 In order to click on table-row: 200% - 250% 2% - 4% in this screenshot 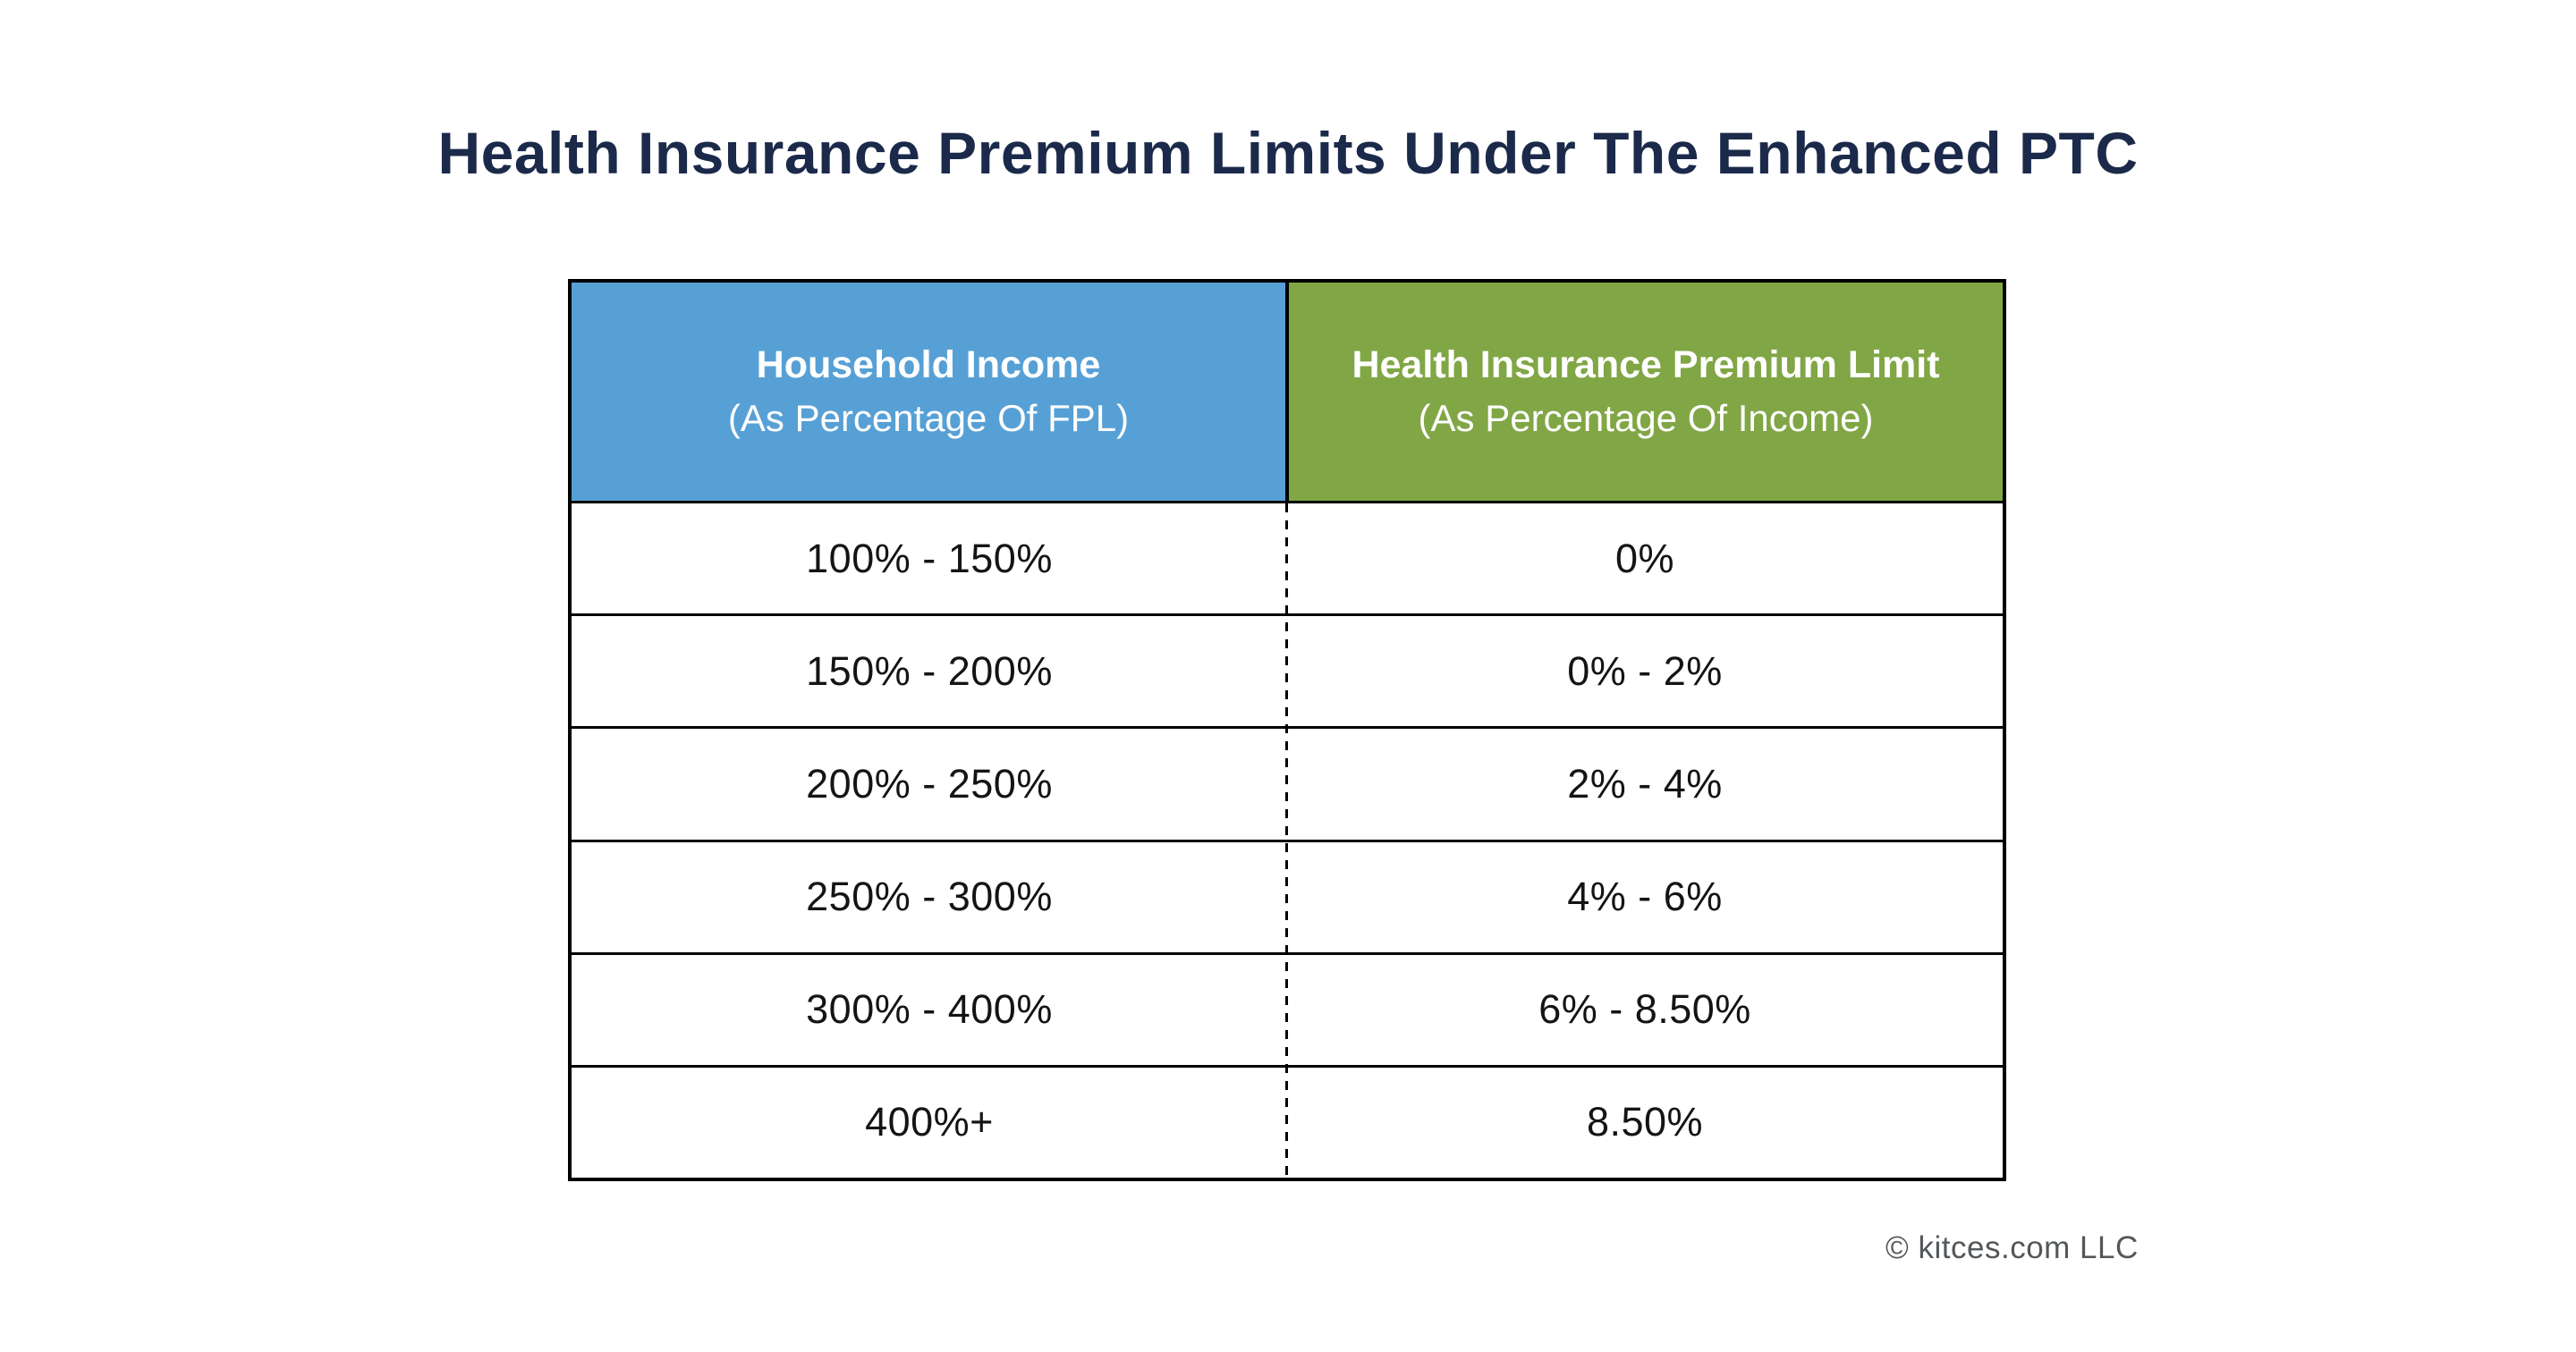, I will do `click(1287, 782)`.